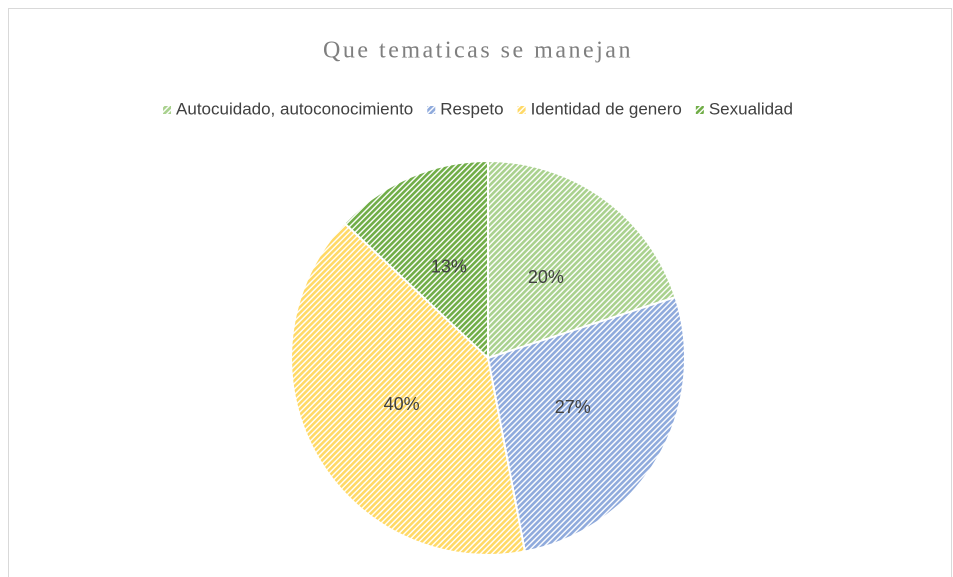 Image resolution: width=953 pixels, height=577 pixels. What do you see at coordinates (546, 277) in the screenshot?
I see `value-label: 20%` at bounding box center [546, 277].